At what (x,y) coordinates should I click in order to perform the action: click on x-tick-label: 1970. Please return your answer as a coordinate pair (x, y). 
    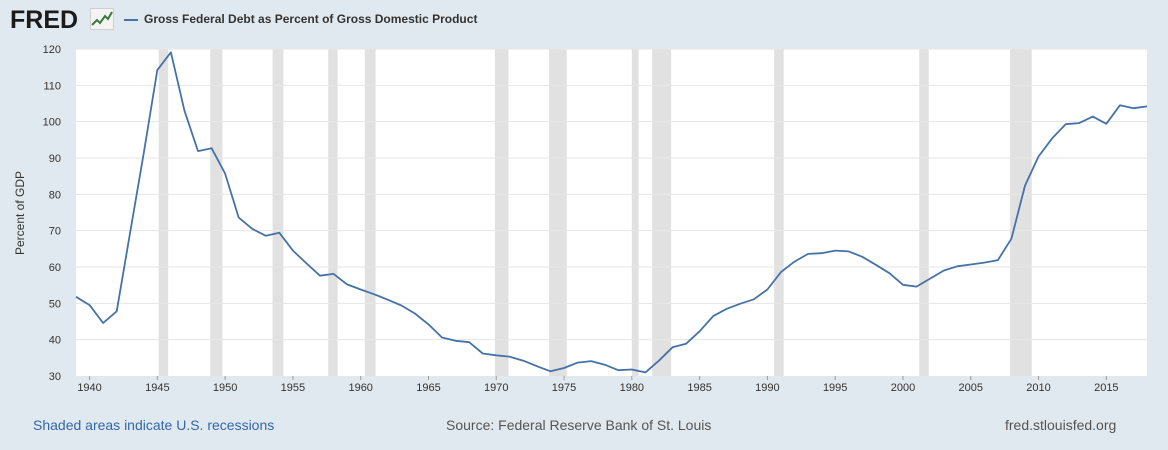
    Looking at the image, I should click on (496, 388).